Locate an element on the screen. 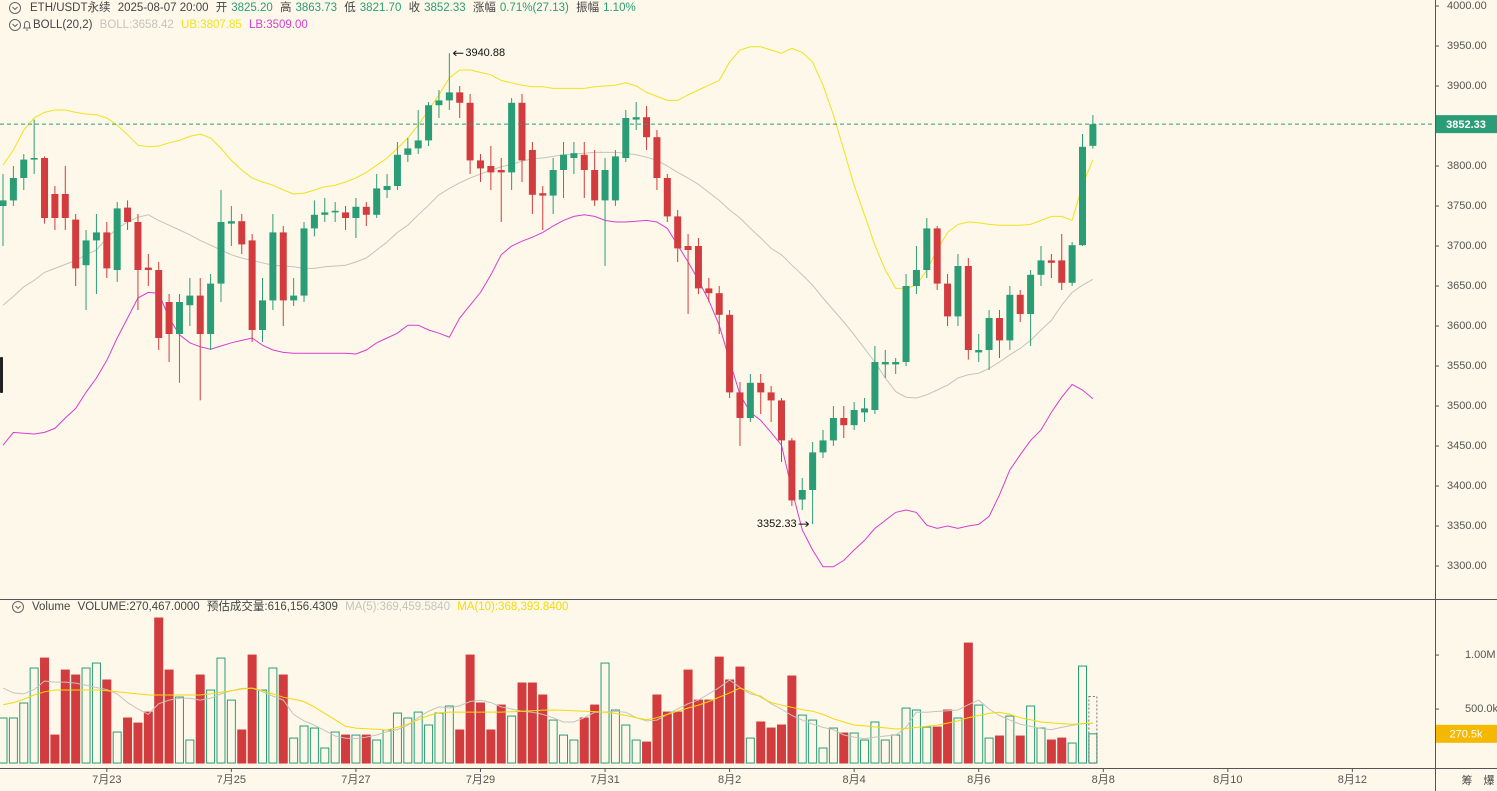 The image size is (1497, 791). y-tick-label: 500.0k is located at coordinates (1481, 709).